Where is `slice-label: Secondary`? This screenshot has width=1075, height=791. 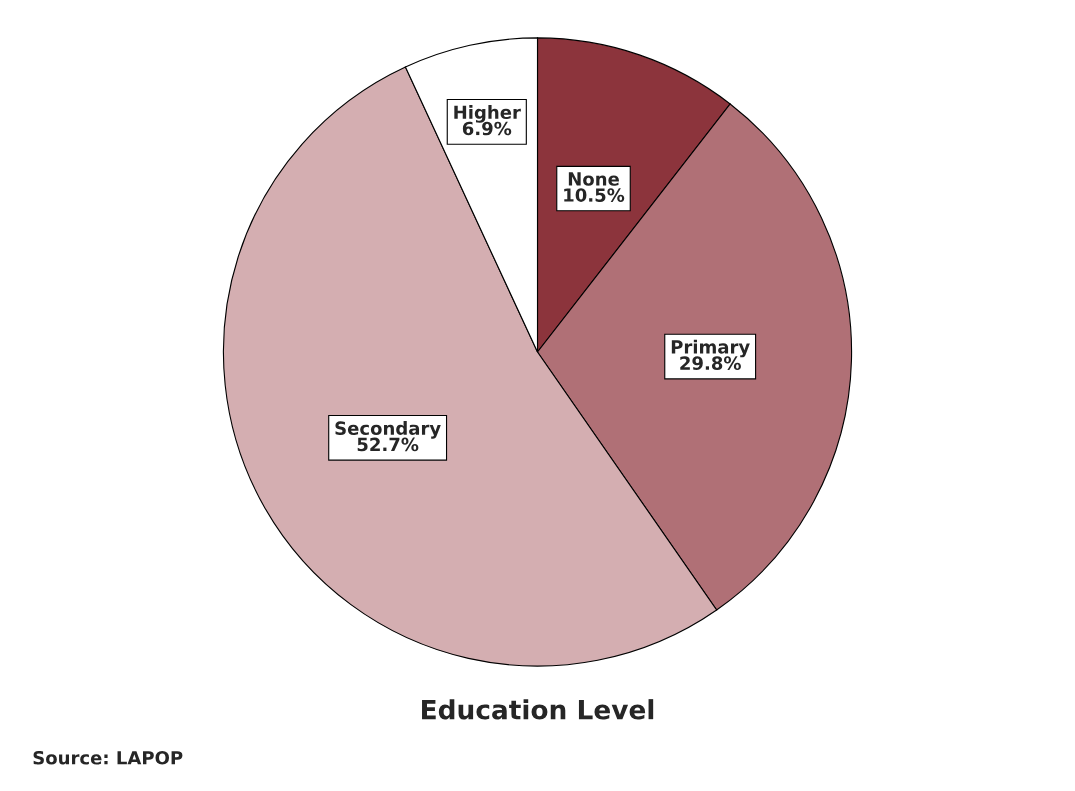 slice-label: Secondary is located at coordinates (388, 430).